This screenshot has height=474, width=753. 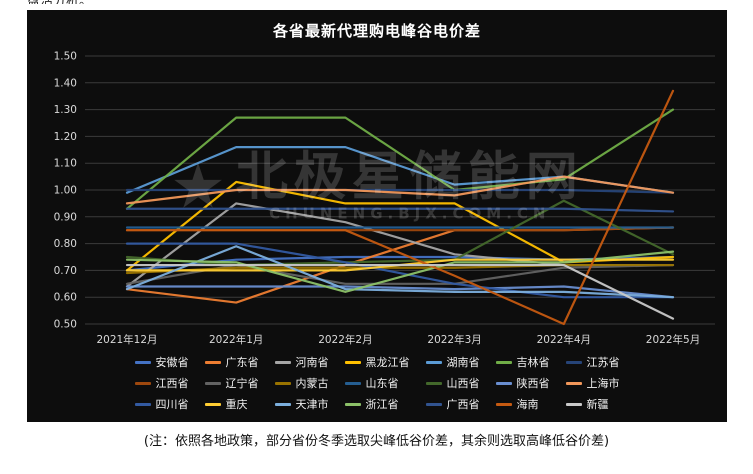 I want to click on y-axis-tick-label: 1.20, so click(x=65, y=137).